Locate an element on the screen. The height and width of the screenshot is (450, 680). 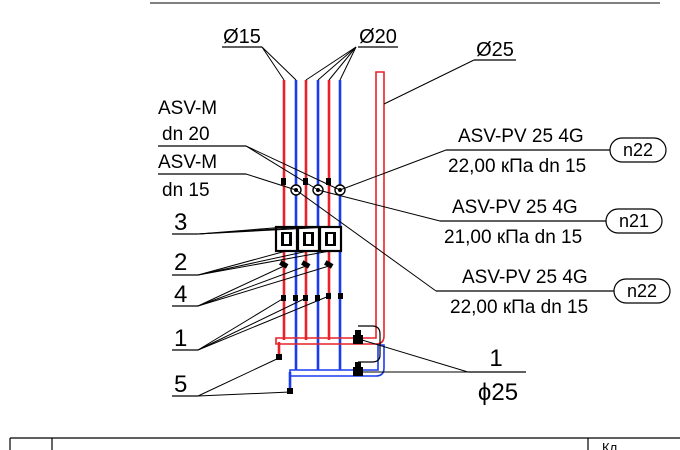
drain-valve-return is located at coordinates (290, 391).